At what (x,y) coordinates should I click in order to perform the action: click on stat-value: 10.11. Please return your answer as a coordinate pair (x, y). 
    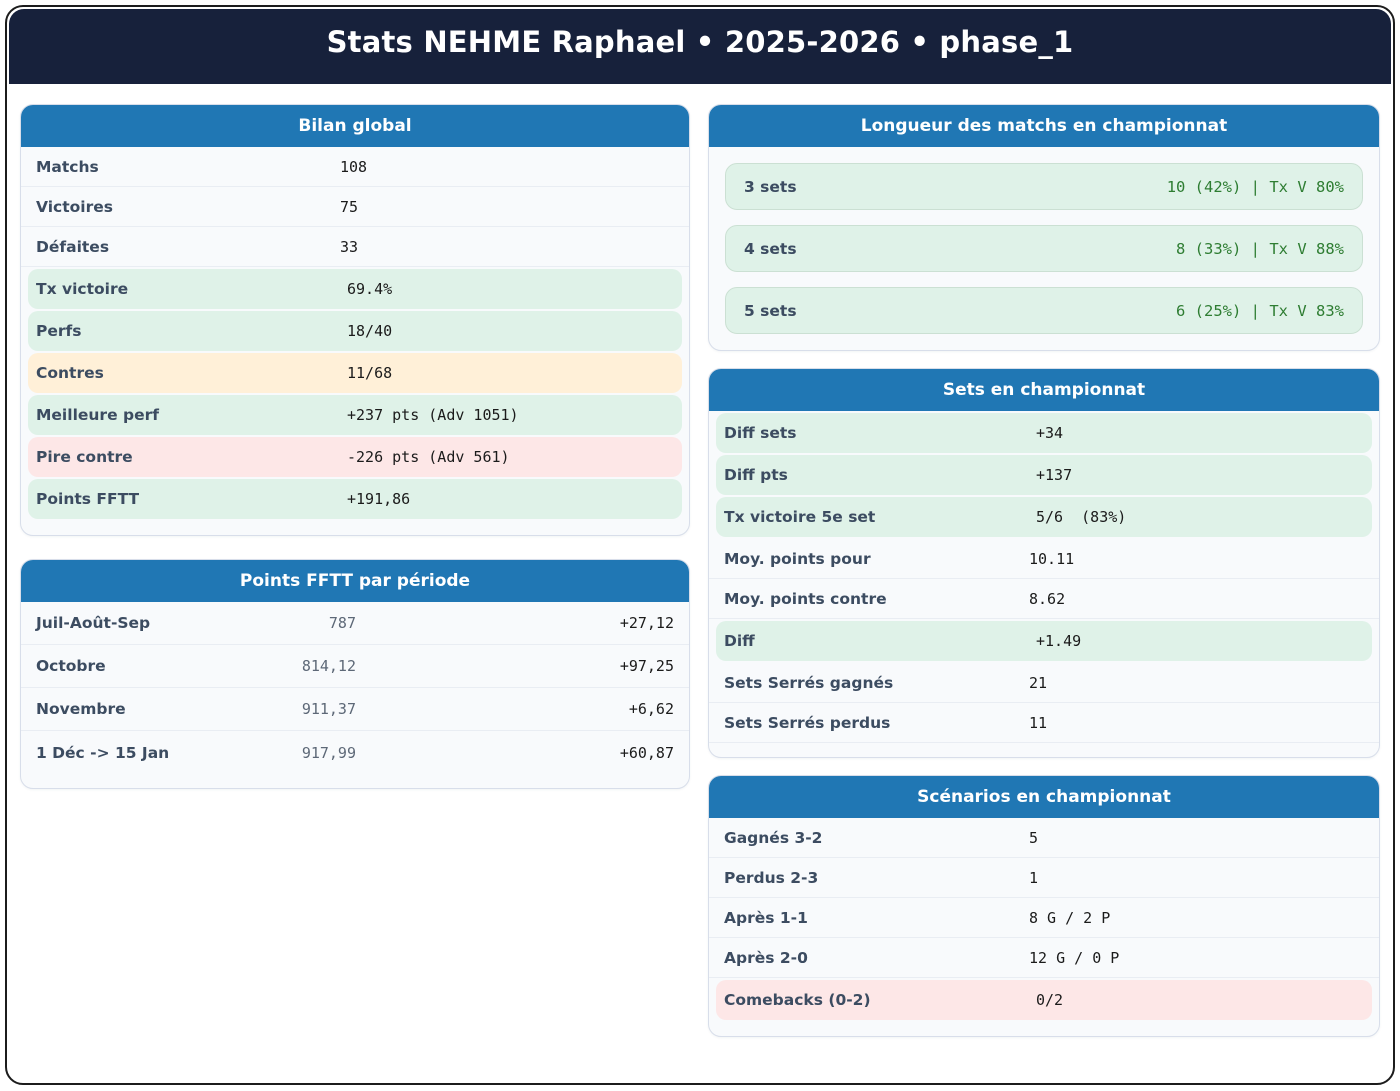
    Looking at the image, I should click on (1052, 558).